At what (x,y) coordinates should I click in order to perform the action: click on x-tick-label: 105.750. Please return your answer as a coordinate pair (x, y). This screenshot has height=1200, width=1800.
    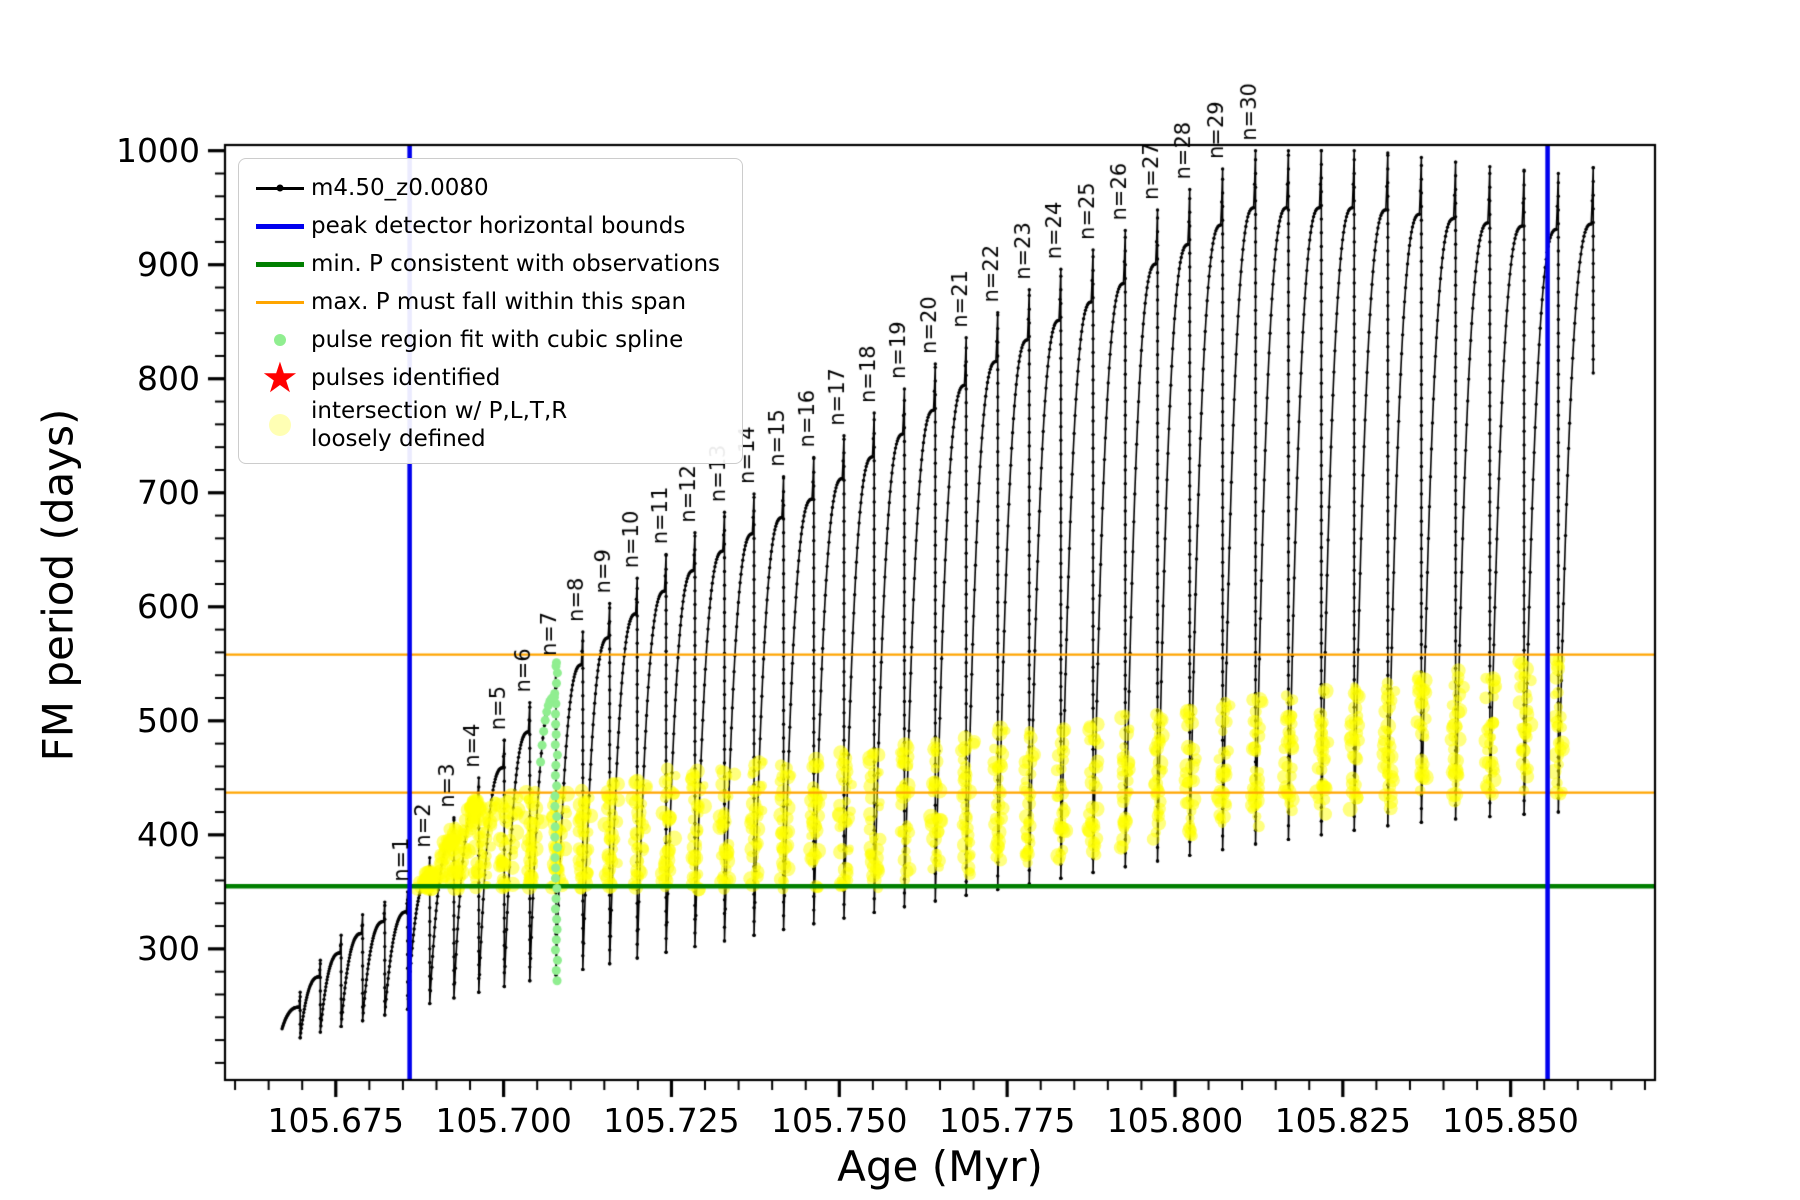
    Looking at the image, I should click on (839, 1120).